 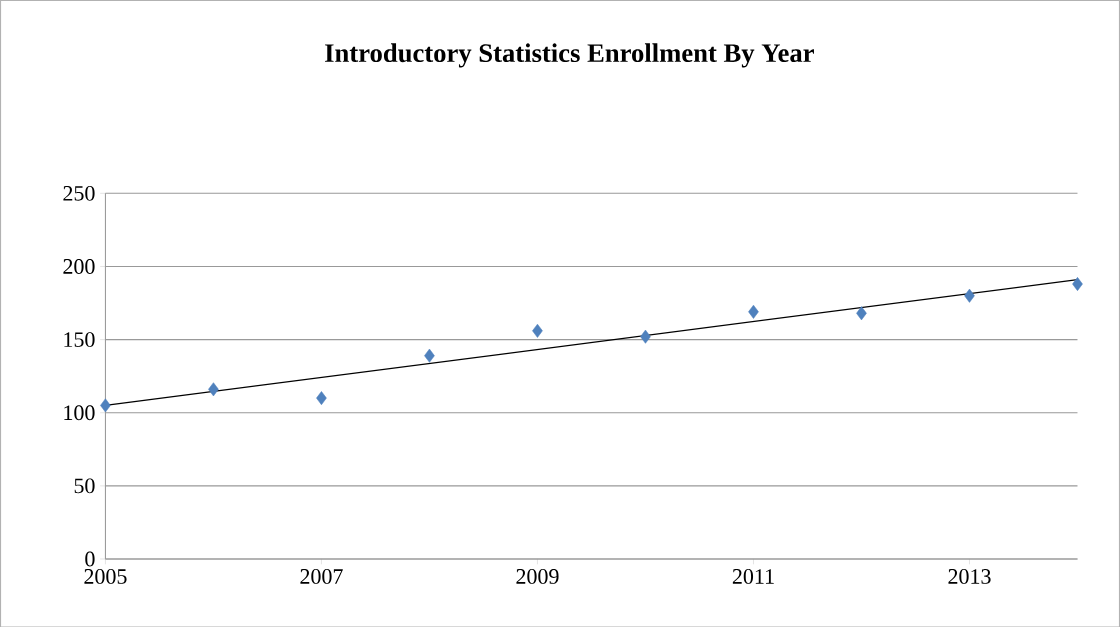 What do you see at coordinates (84, 486) in the screenshot?
I see `y-tick-label: 50` at bounding box center [84, 486].